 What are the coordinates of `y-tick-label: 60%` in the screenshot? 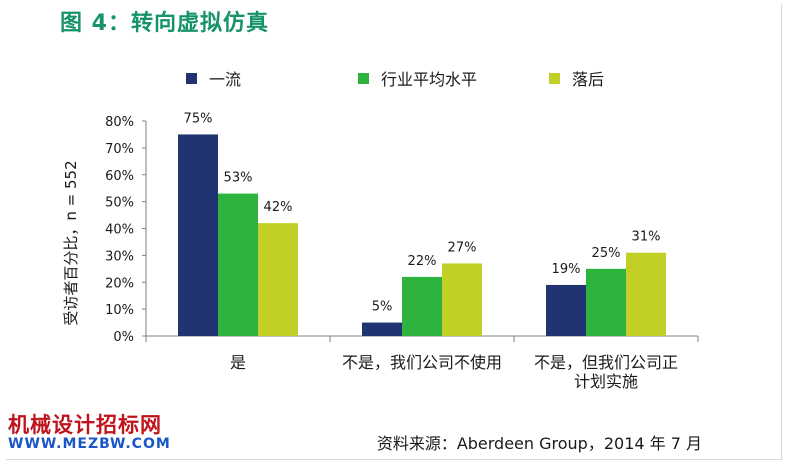 It's located at (119, 176).